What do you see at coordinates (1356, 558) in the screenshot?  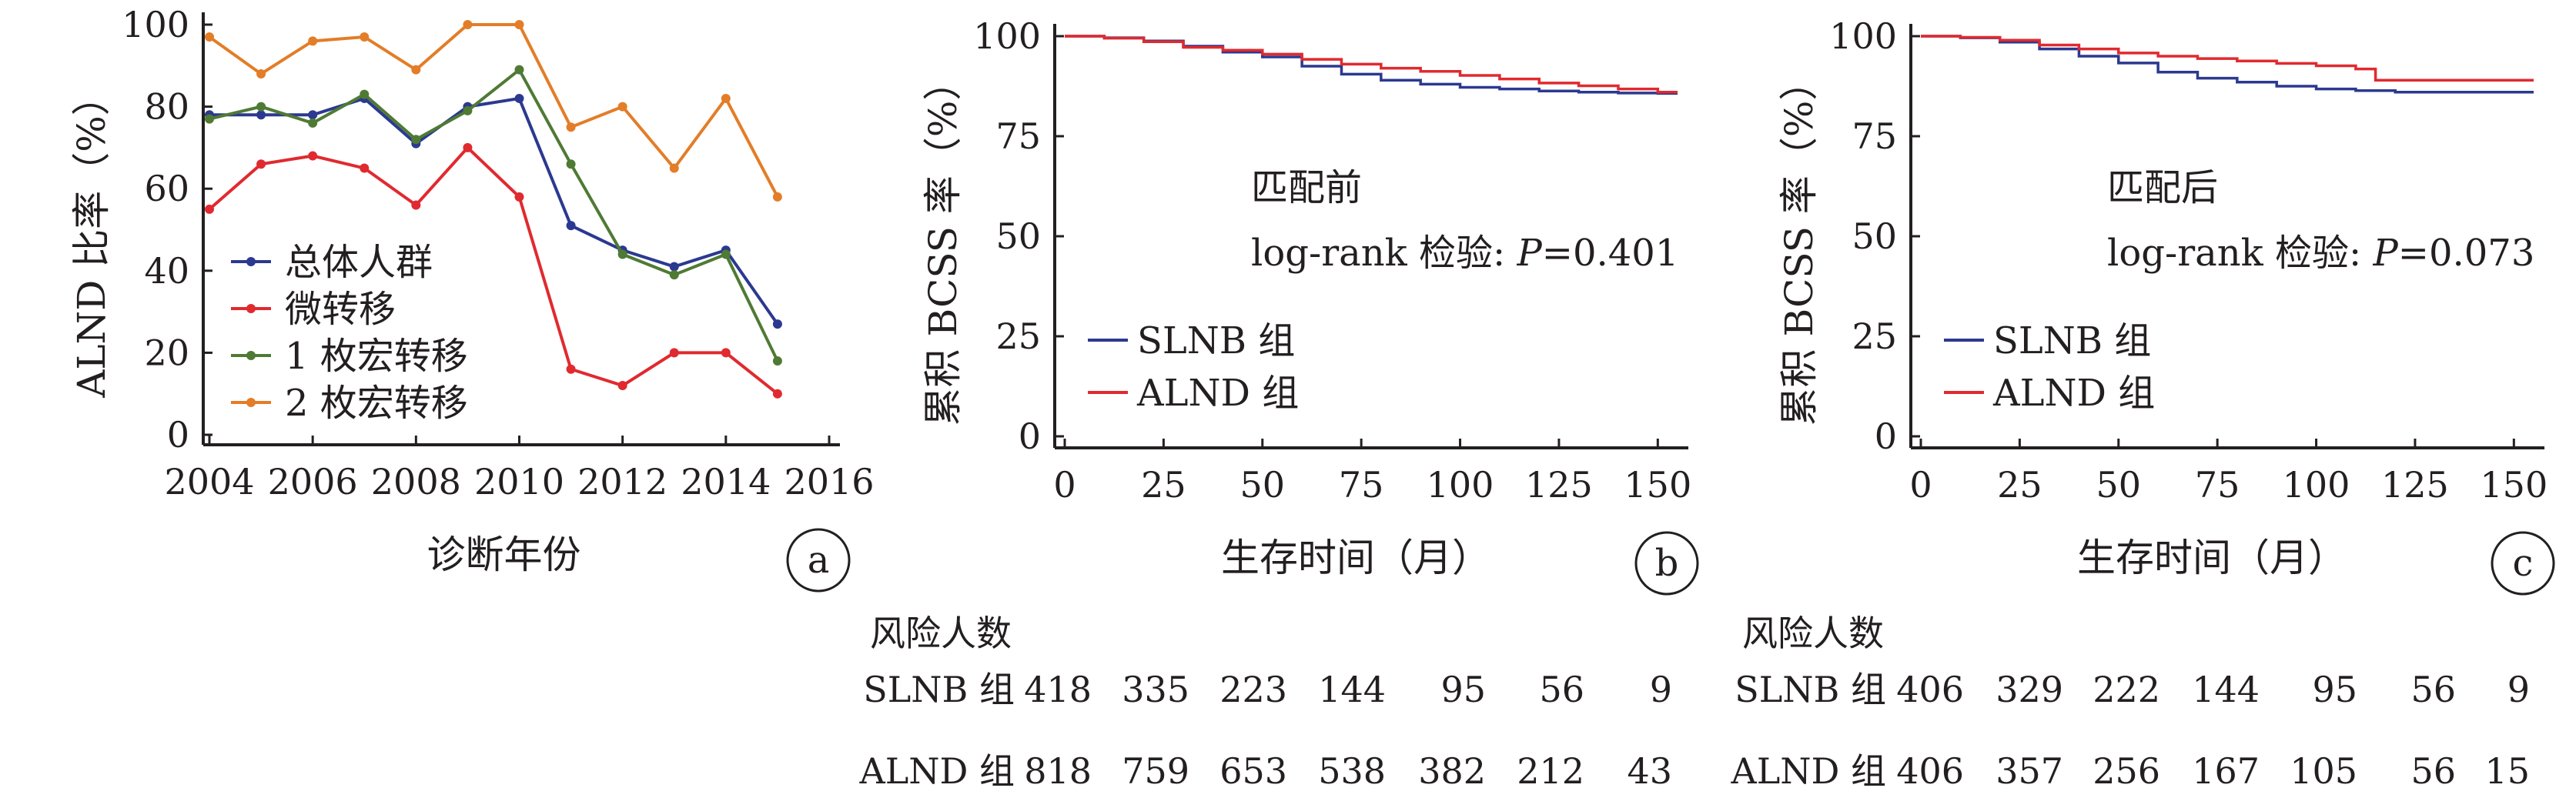 I see `x-axis-title: 生存时间（月）` at bounding box center [1356, 558].